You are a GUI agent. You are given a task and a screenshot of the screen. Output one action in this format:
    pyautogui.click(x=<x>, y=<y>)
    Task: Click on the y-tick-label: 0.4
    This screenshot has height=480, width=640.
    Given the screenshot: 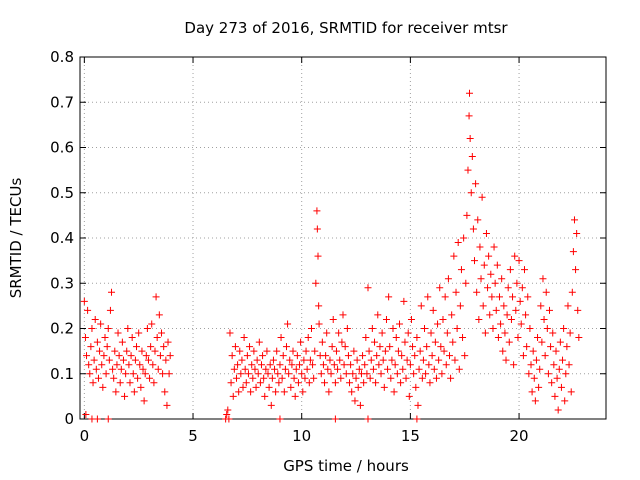 What is the action you would take?
    pyautogui.click(x=62, y=238)
    